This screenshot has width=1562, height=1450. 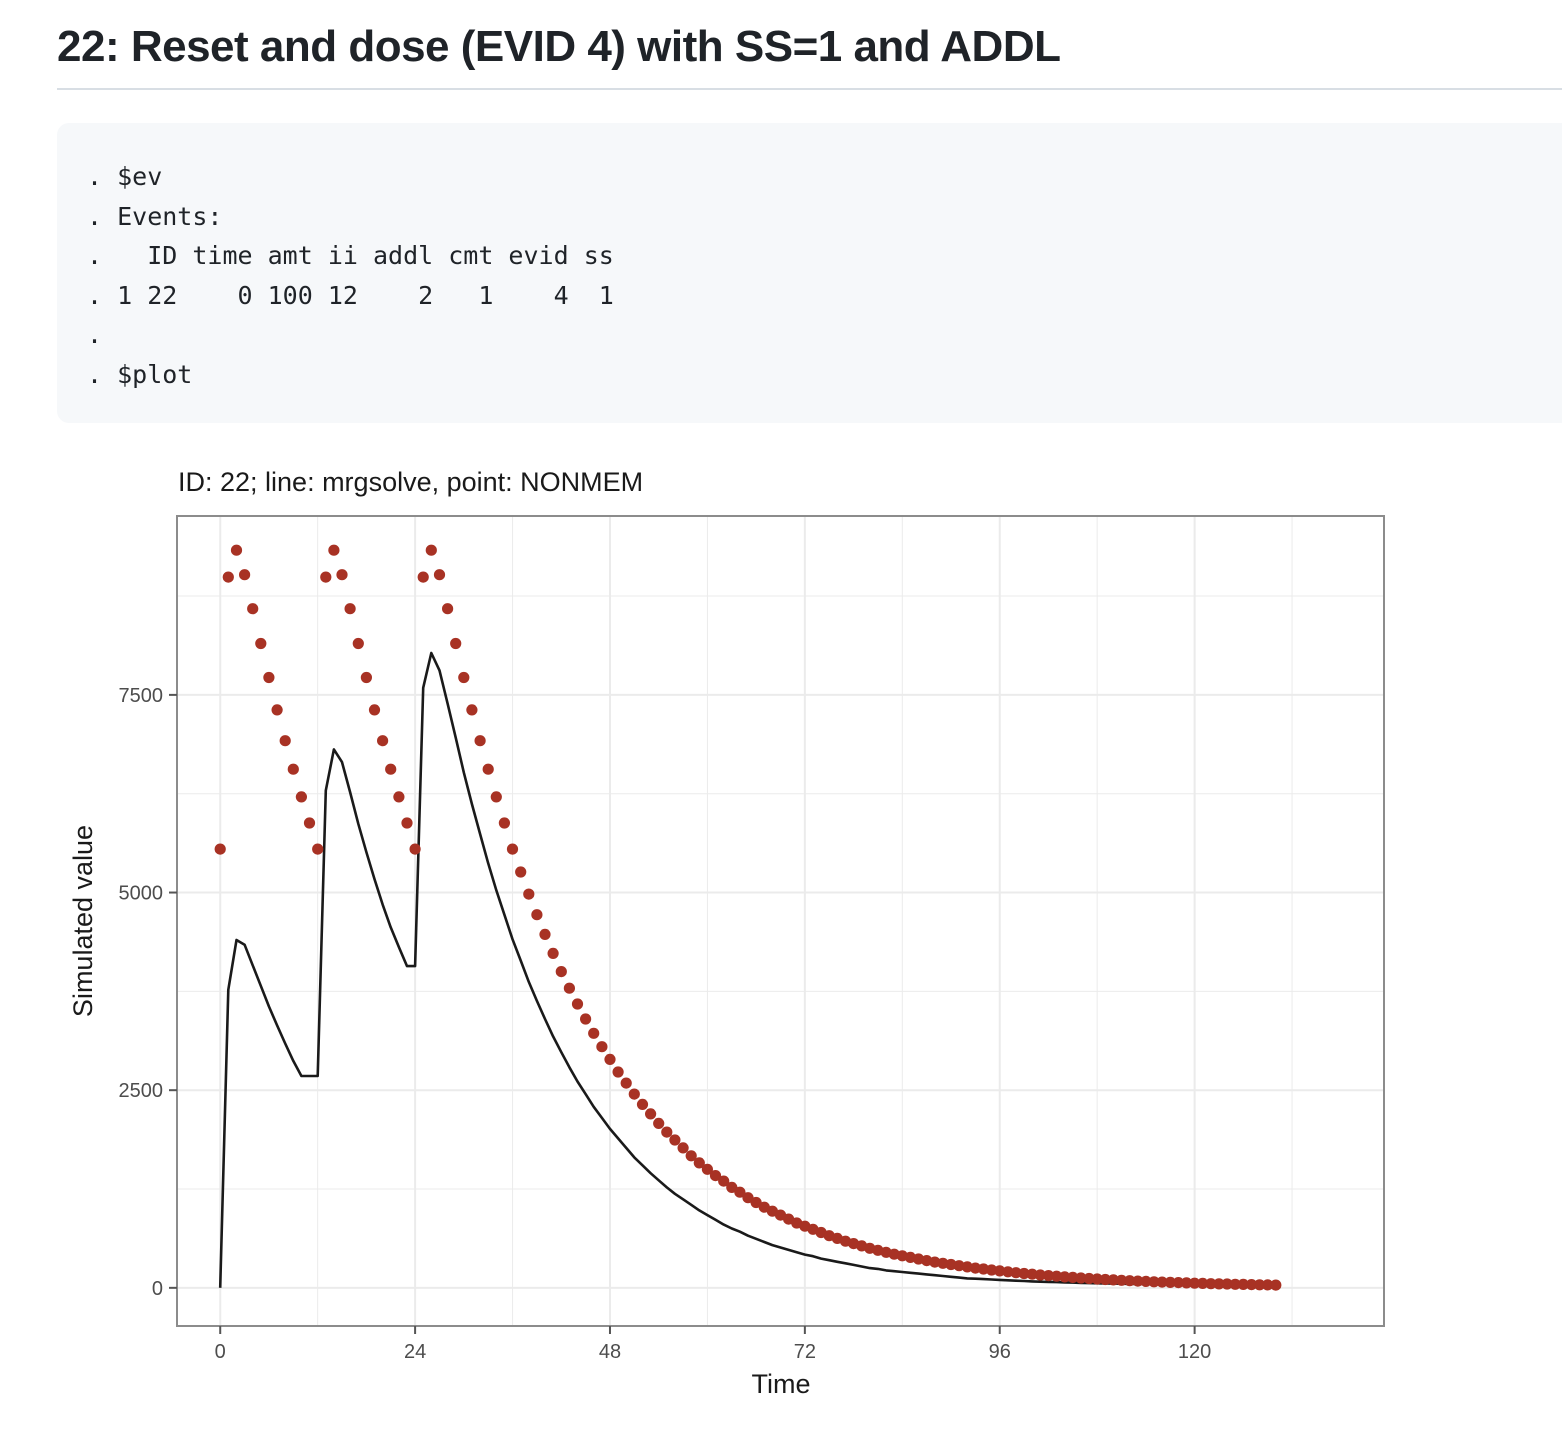 I want to click on x-tick-label: 0, so click(x=220, y=1352).